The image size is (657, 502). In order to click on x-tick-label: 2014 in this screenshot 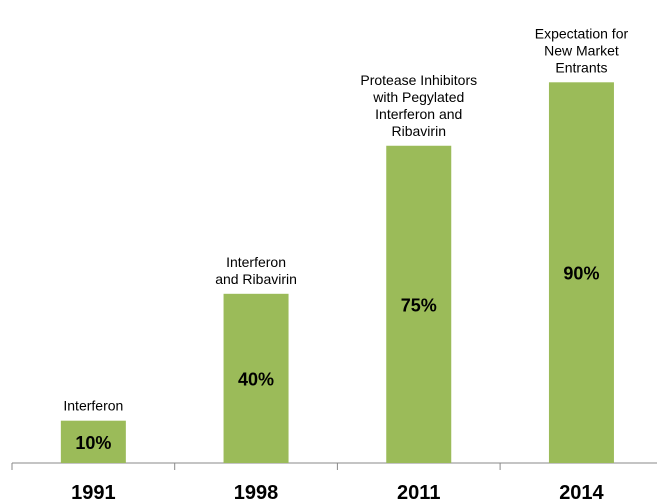, I will do `click(581, 492)`.